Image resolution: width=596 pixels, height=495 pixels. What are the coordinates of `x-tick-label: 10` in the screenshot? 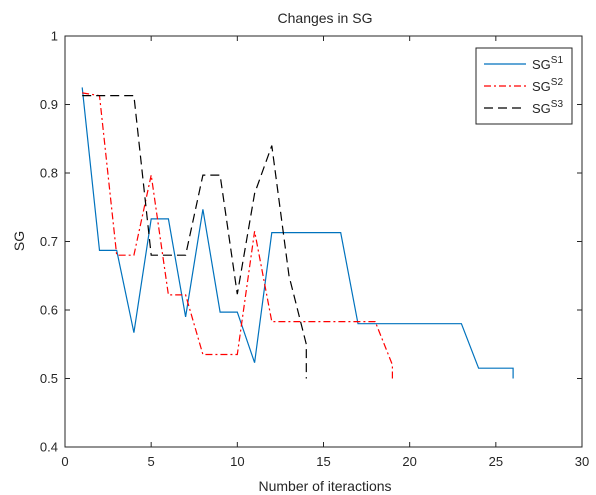 It's located at (237, 461).